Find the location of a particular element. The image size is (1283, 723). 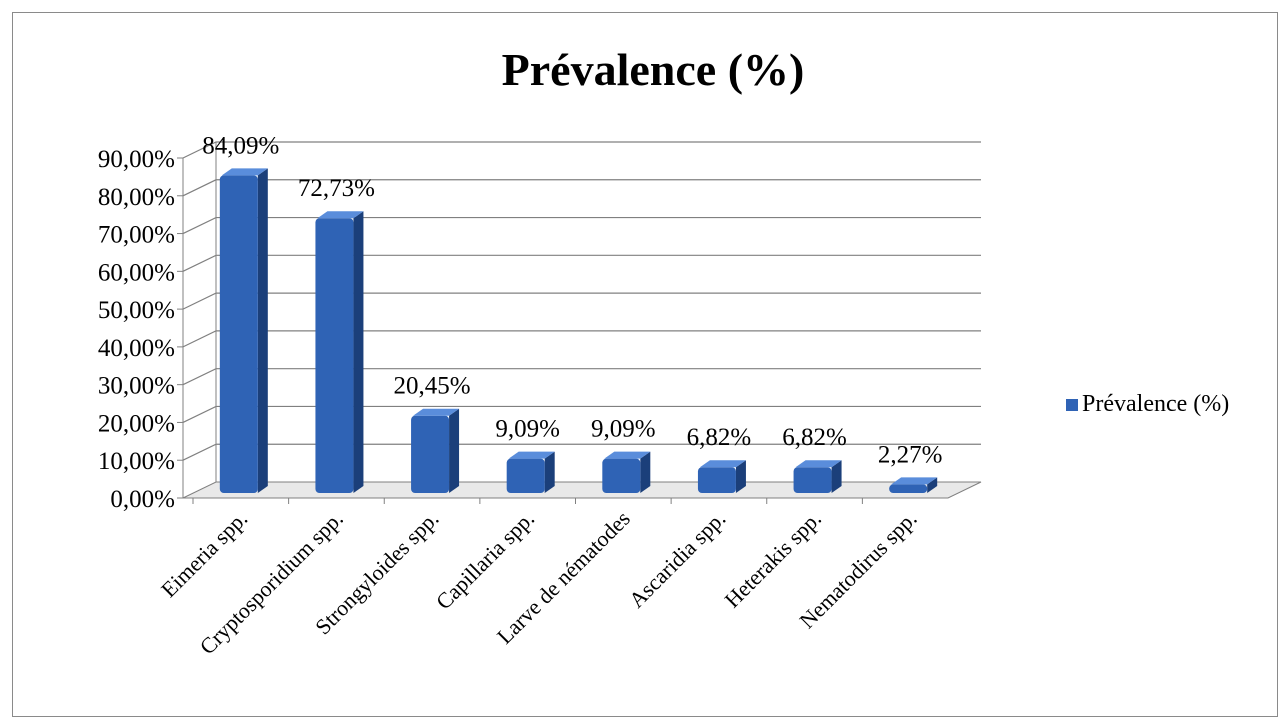

legend-swatch is located at coordinates (1072, 405).